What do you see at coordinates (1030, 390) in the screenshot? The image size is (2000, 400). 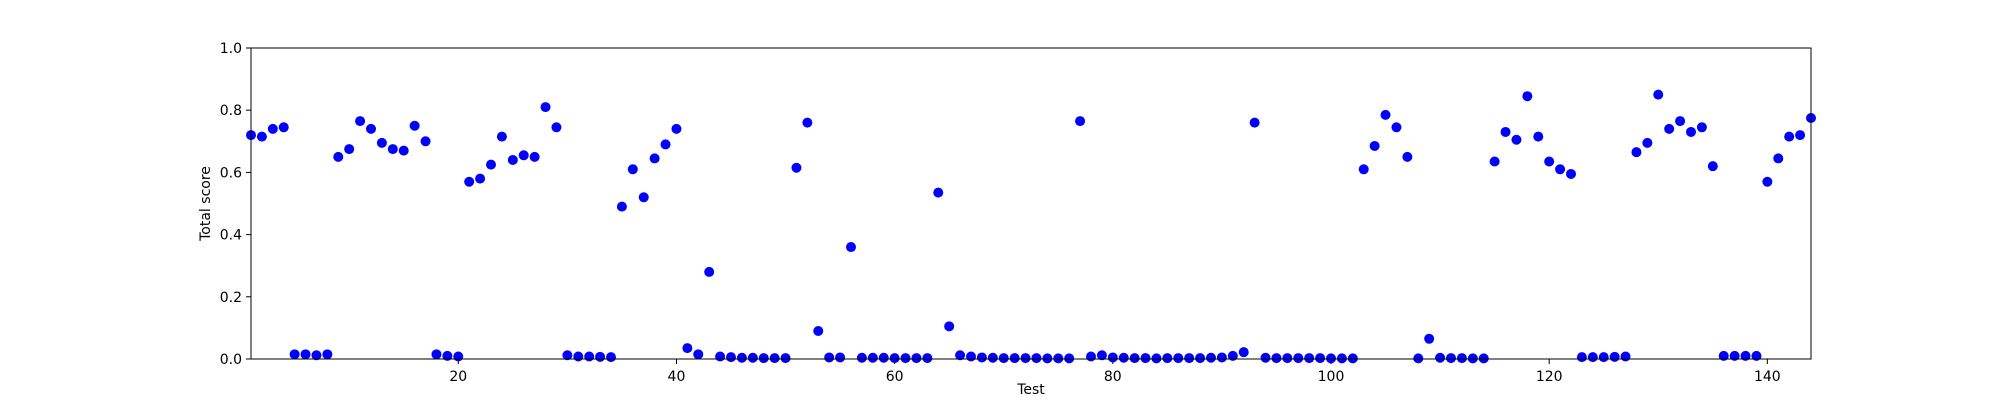 I see `x-axis-label: Test` at bounding box center [1030, 390].